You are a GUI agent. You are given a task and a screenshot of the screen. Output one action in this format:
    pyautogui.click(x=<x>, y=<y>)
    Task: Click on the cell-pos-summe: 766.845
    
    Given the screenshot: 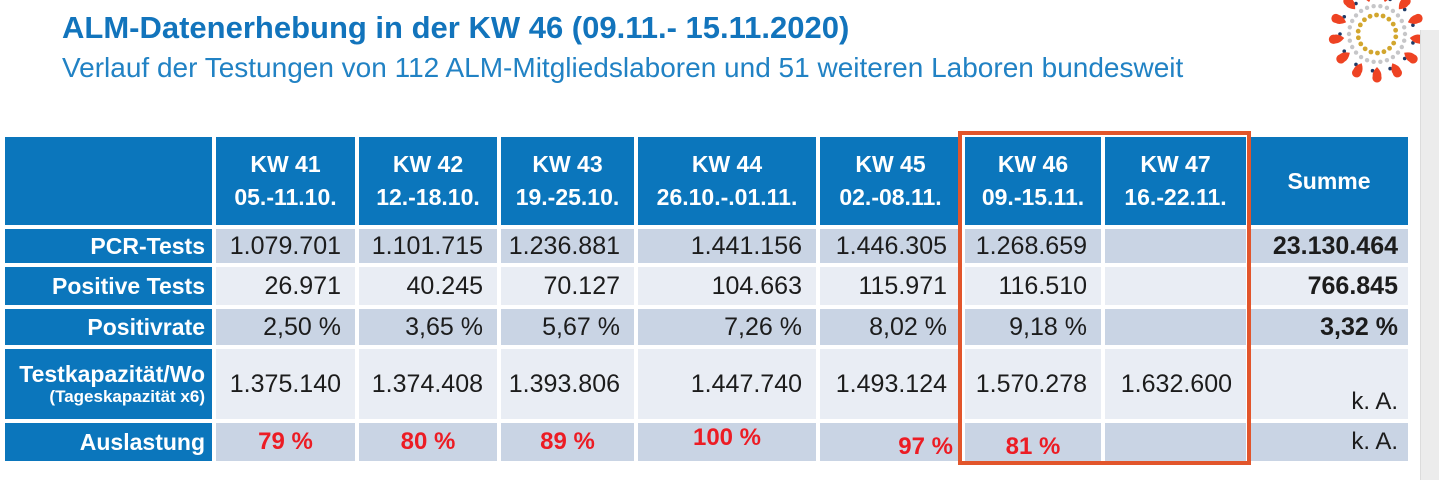 What is the action you would take?
    pyautogui.click(x=1329, y=286)
    